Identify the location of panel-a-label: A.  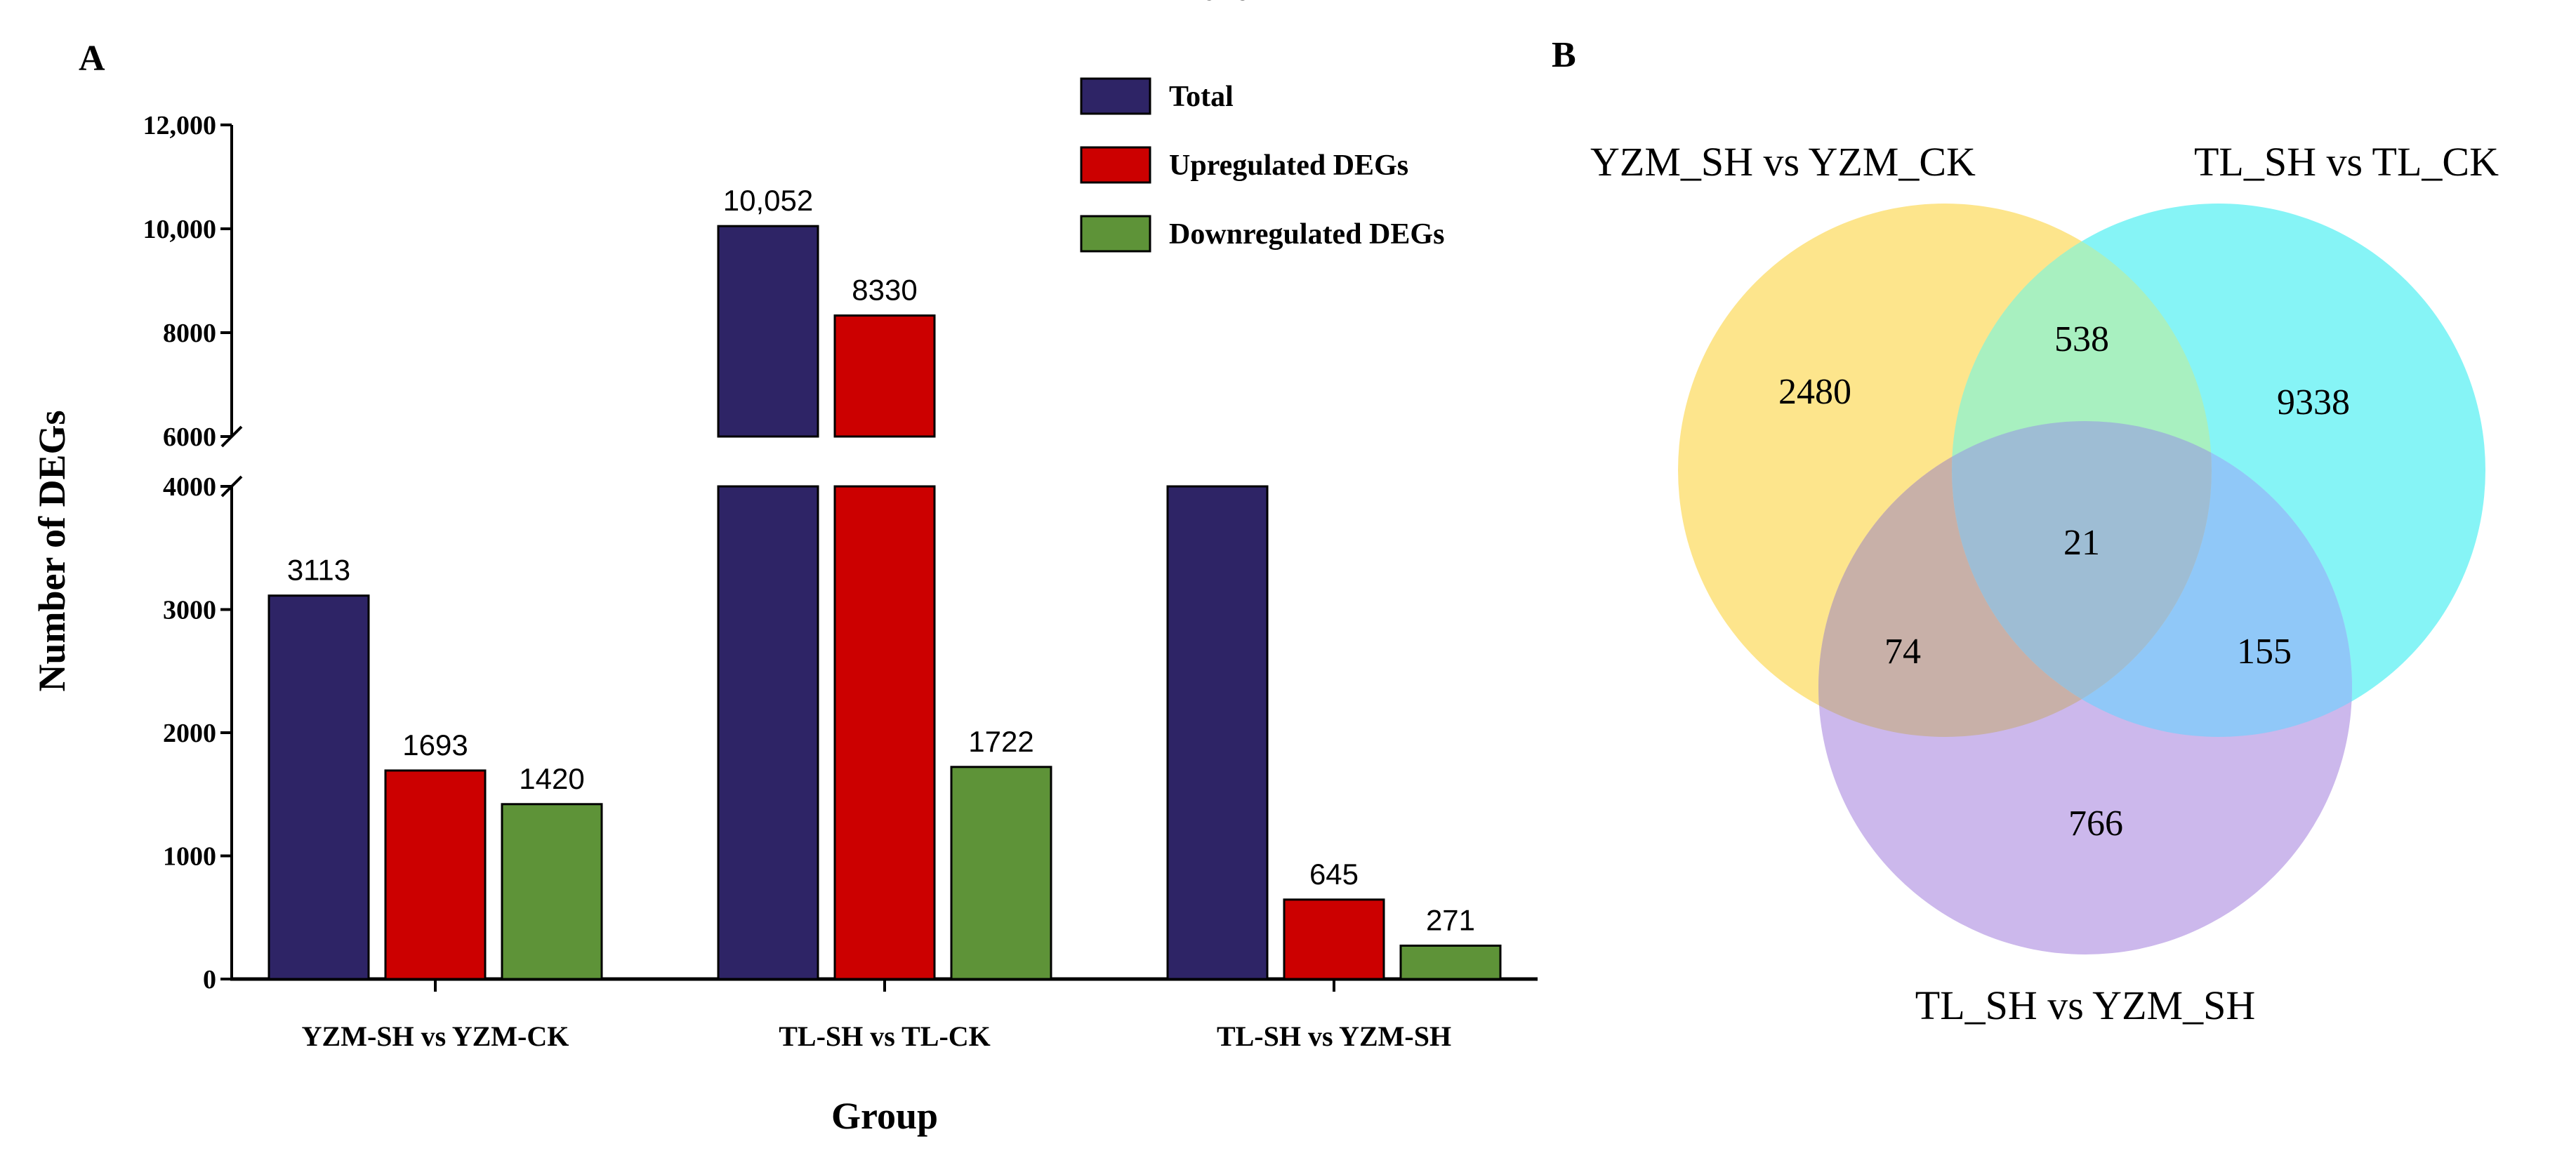
(92, 59).